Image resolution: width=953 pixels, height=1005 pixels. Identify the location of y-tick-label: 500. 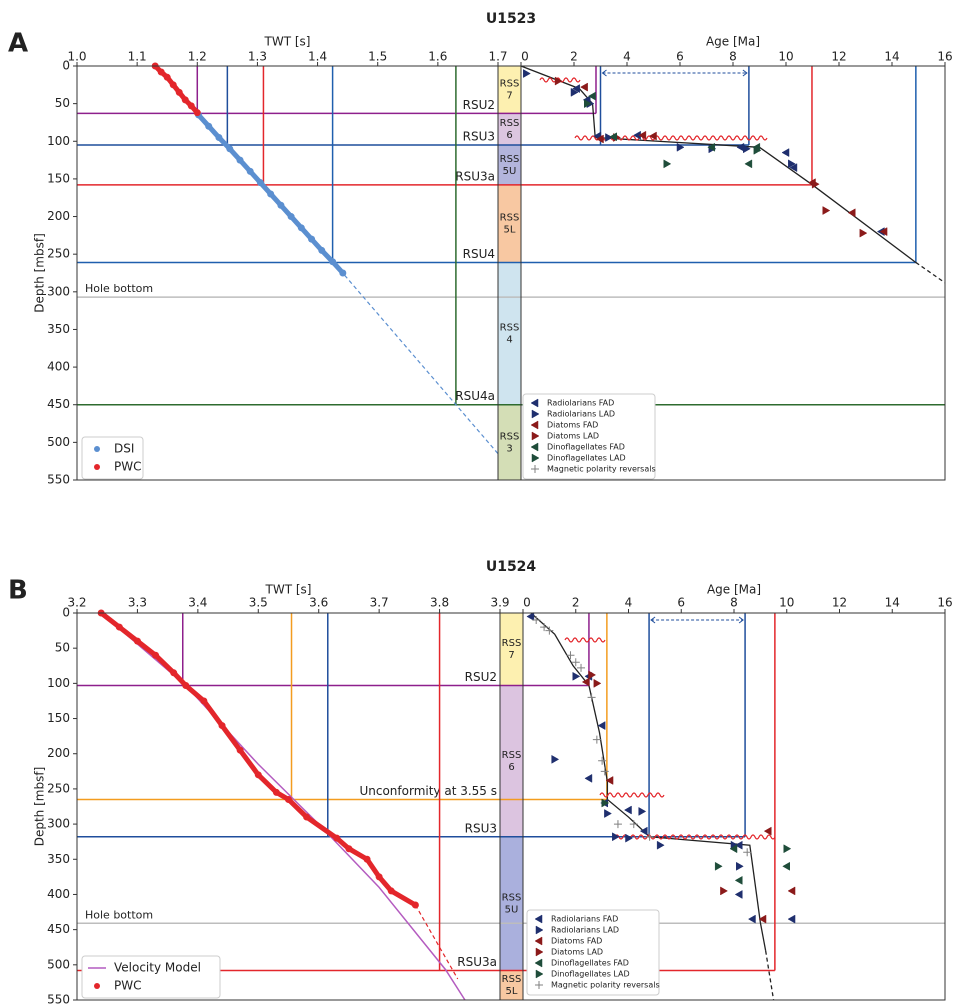
(58, 442).